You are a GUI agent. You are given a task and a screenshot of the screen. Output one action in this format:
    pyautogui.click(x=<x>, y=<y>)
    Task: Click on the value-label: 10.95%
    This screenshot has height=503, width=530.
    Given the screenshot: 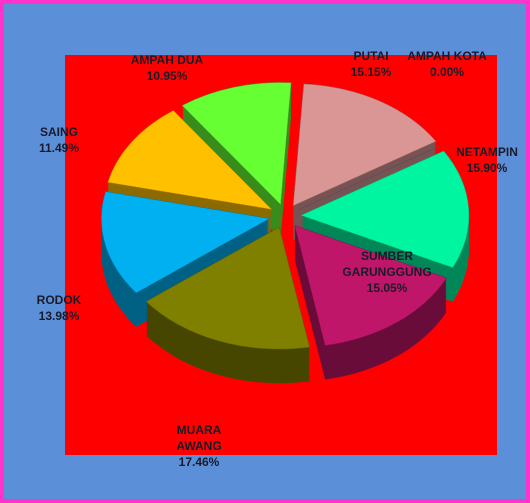 What is the action you would take?
    pyautogui.click(x=167, y=76)
    